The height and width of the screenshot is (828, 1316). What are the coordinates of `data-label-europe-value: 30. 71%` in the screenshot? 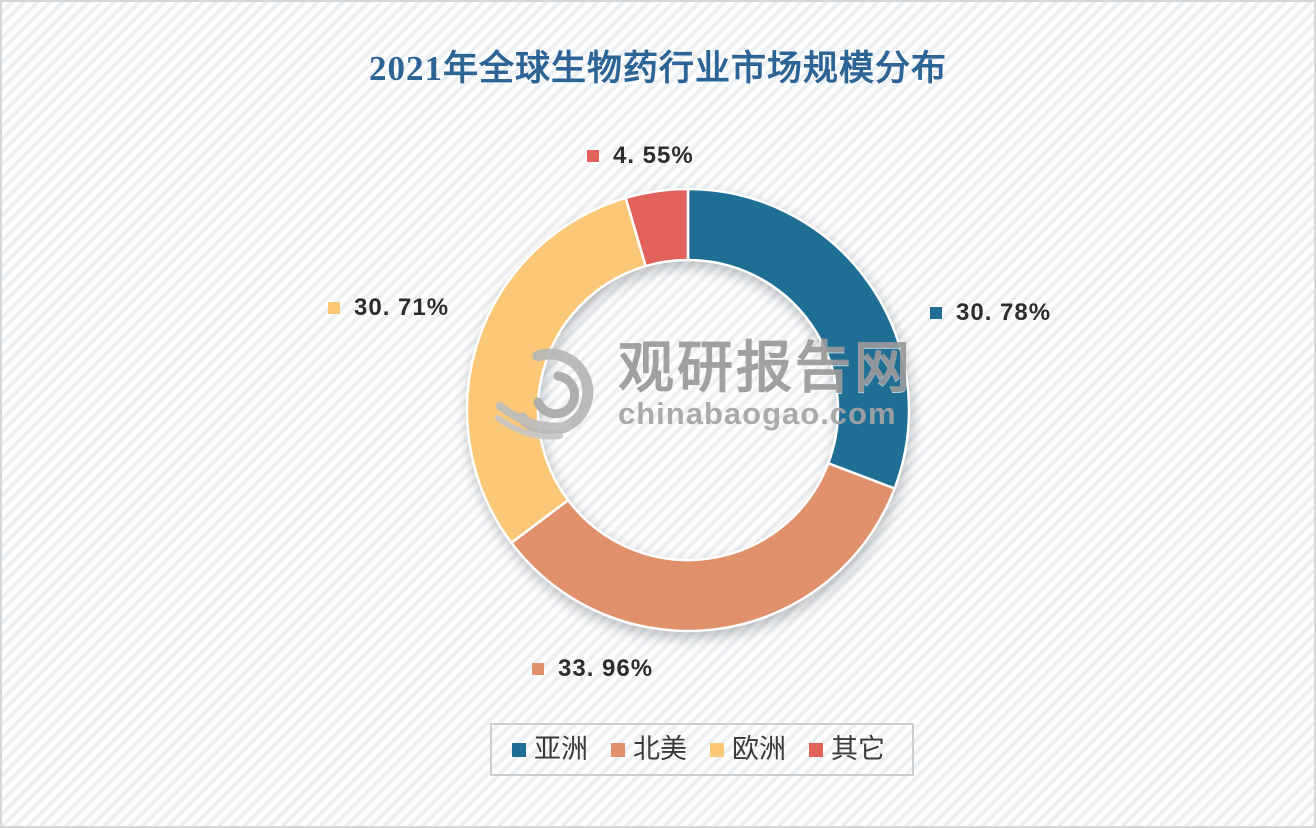 It's located at (402, 307).